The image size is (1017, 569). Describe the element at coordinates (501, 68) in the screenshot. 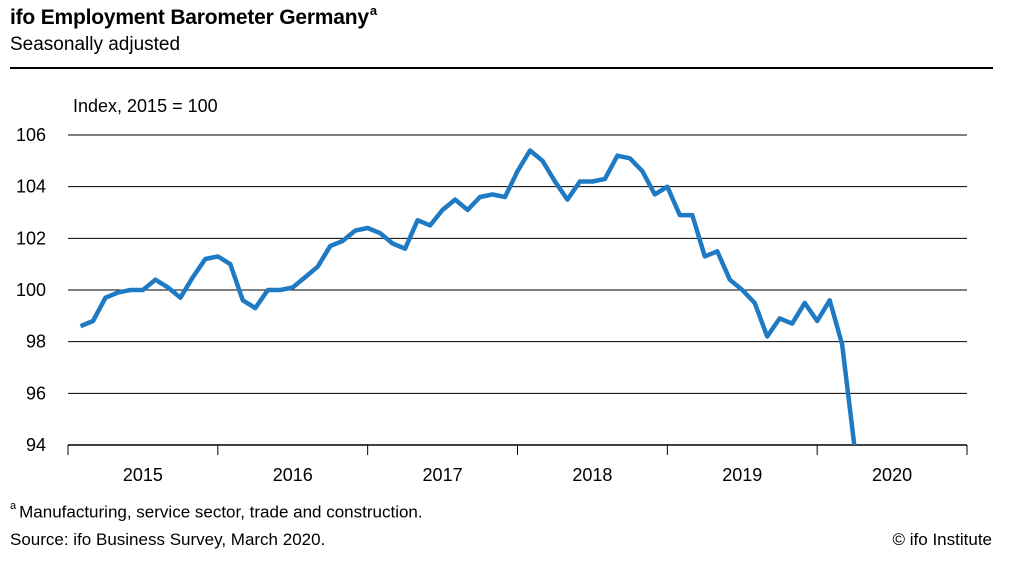

I see `header-divider` at that location.